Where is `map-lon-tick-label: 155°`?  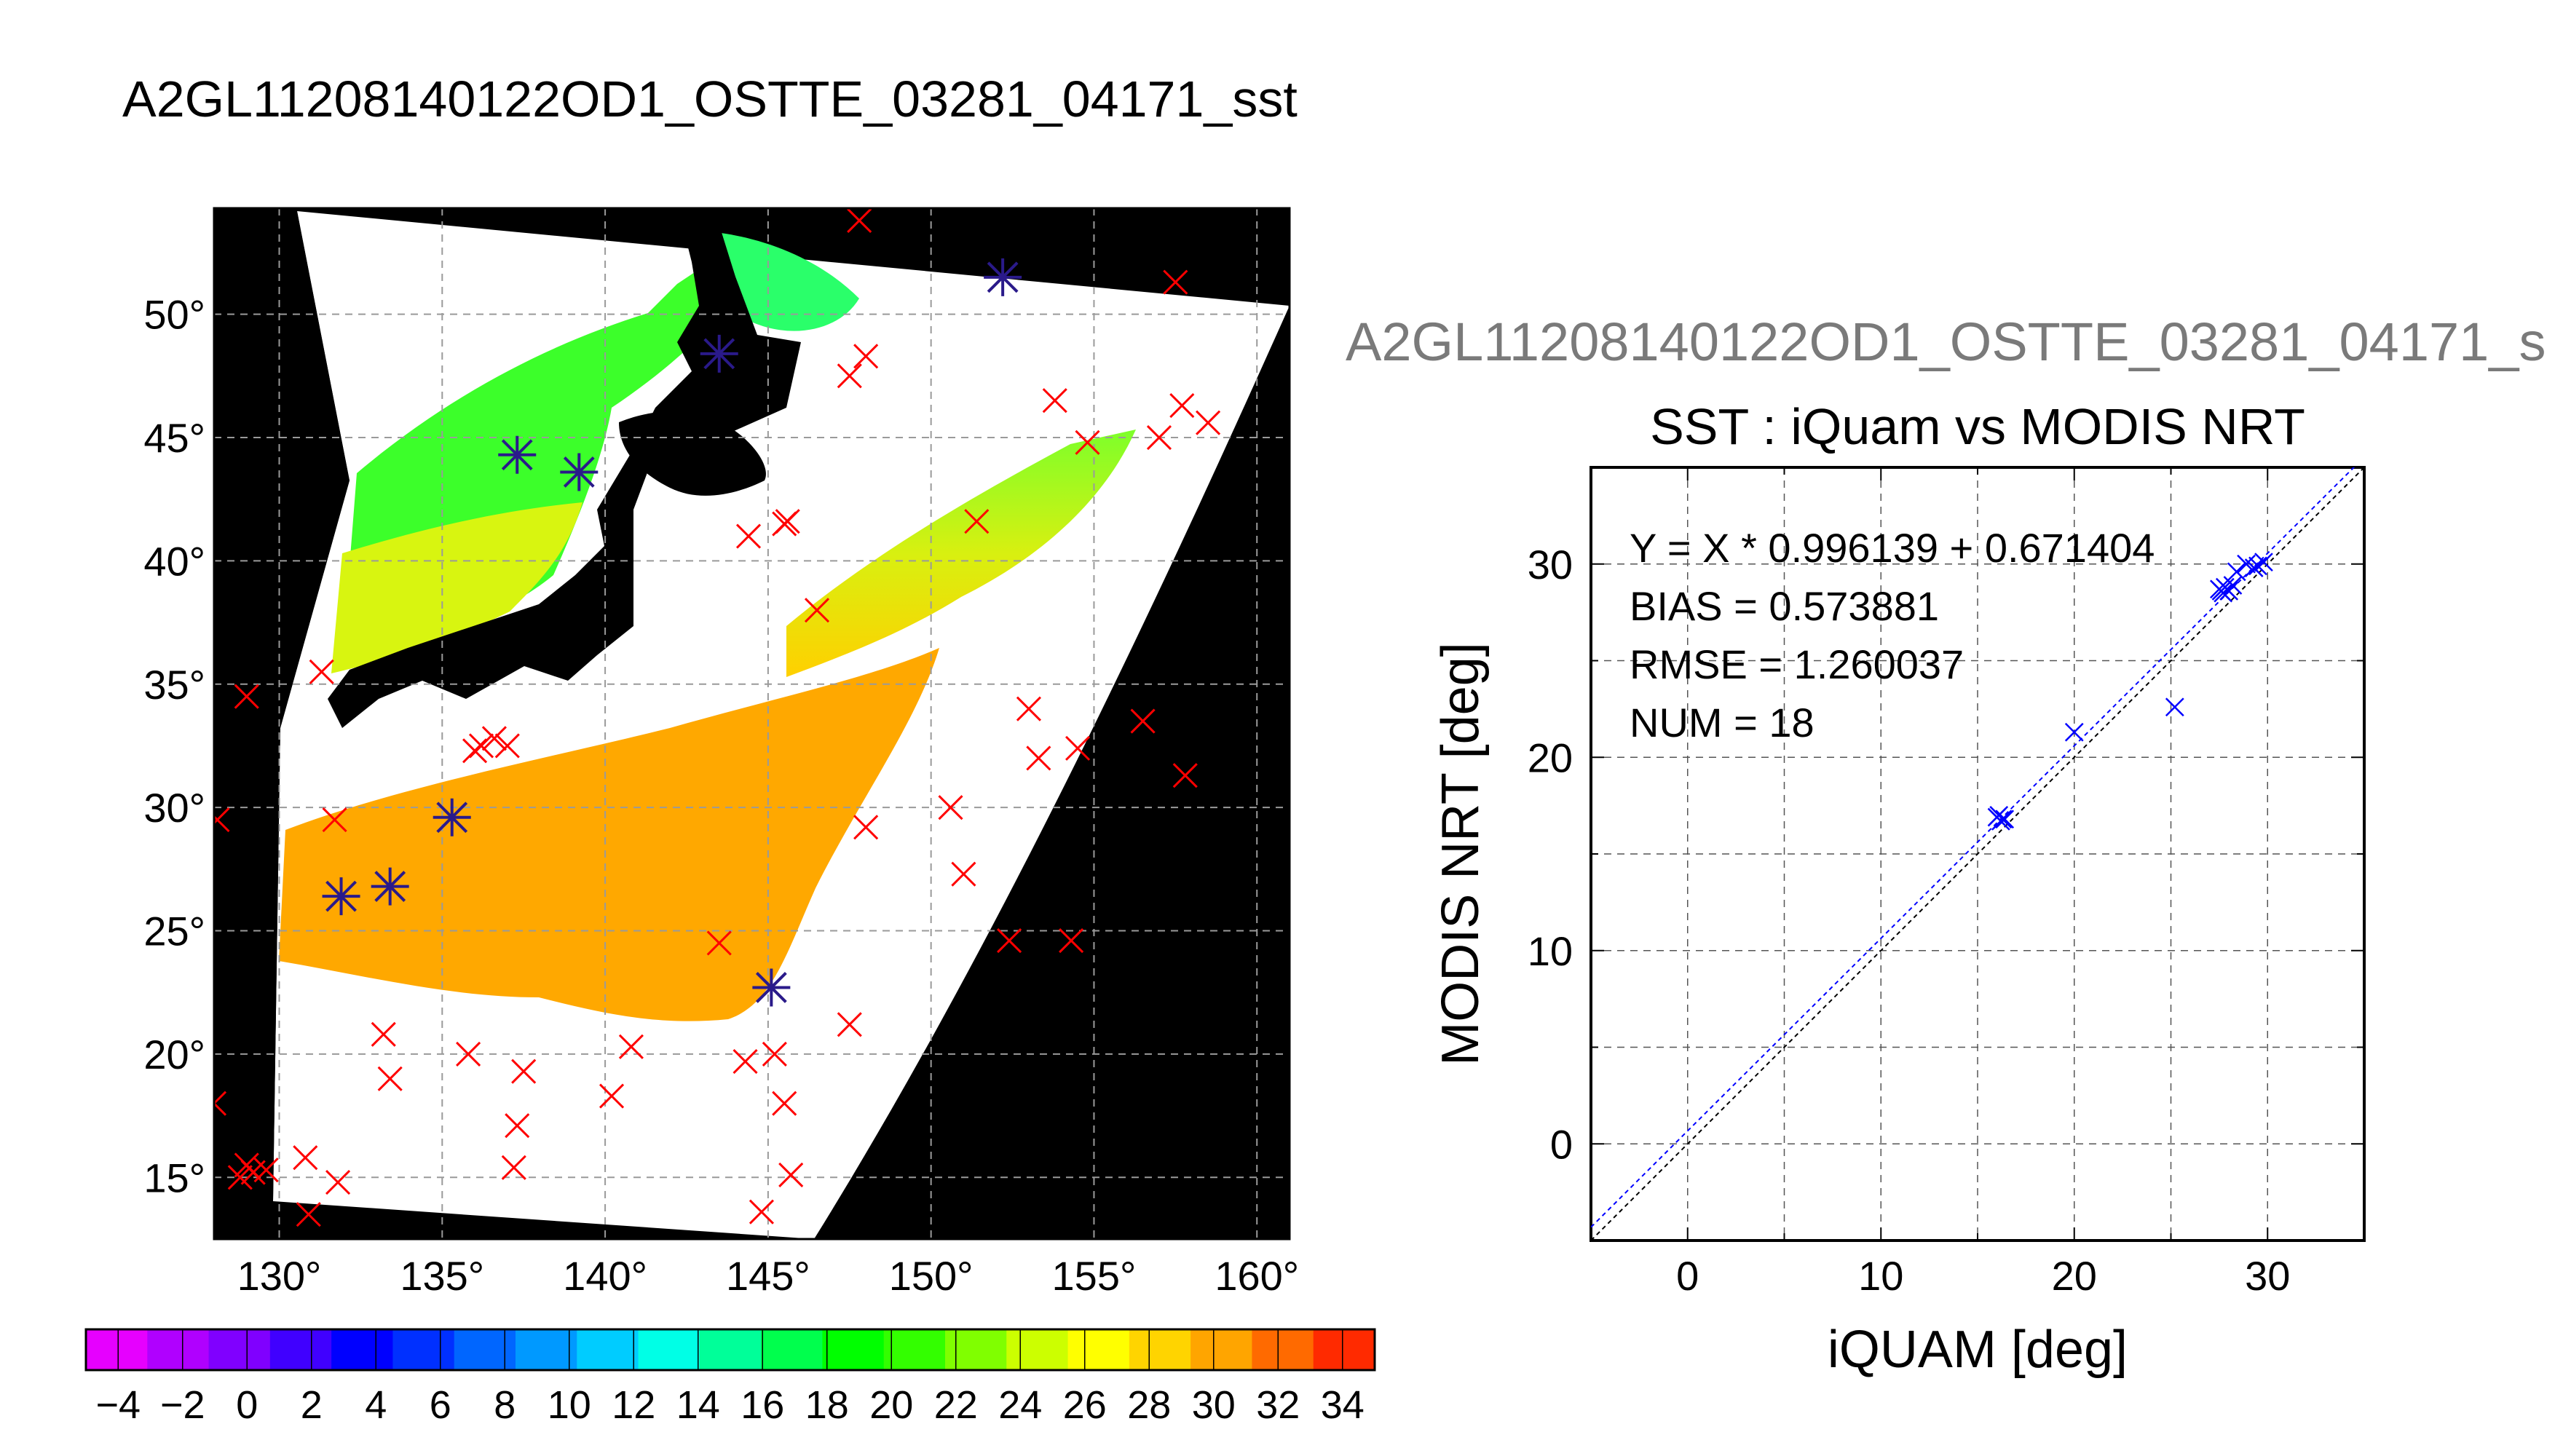
map-lon-tick-label: 155° is located at coordinates (1094, 1276).